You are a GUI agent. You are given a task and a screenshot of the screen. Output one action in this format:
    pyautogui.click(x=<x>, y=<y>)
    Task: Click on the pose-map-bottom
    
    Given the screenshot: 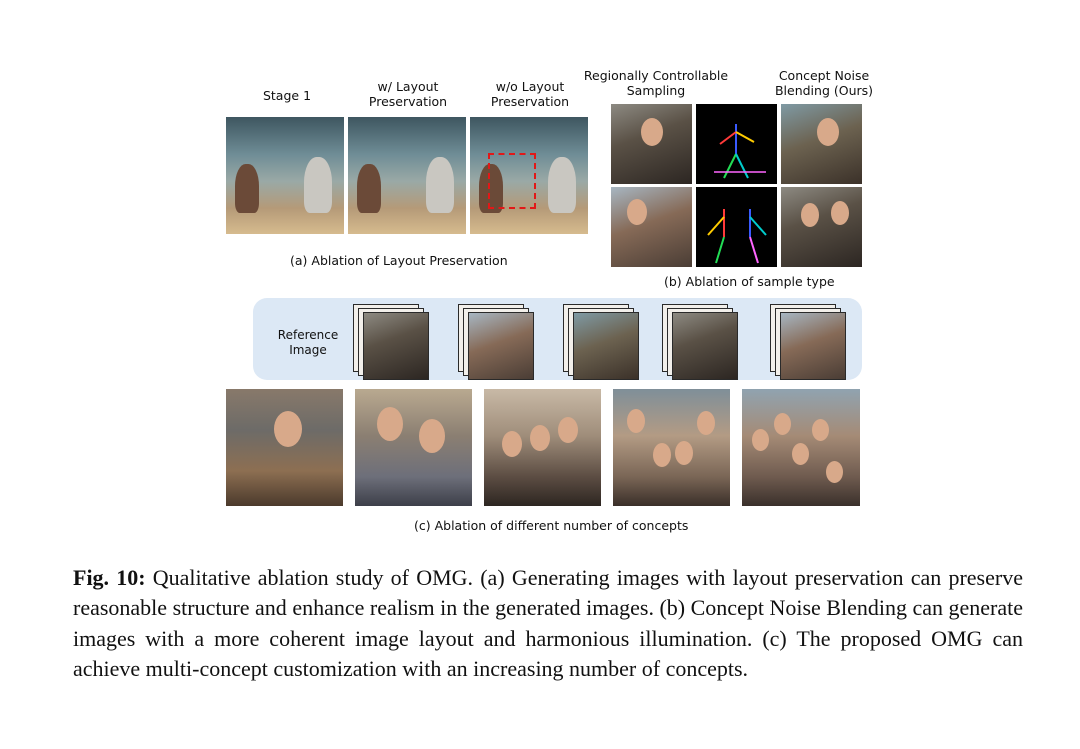 What is the action you would take?
    pyautogui.click(x=736, y=227)
    